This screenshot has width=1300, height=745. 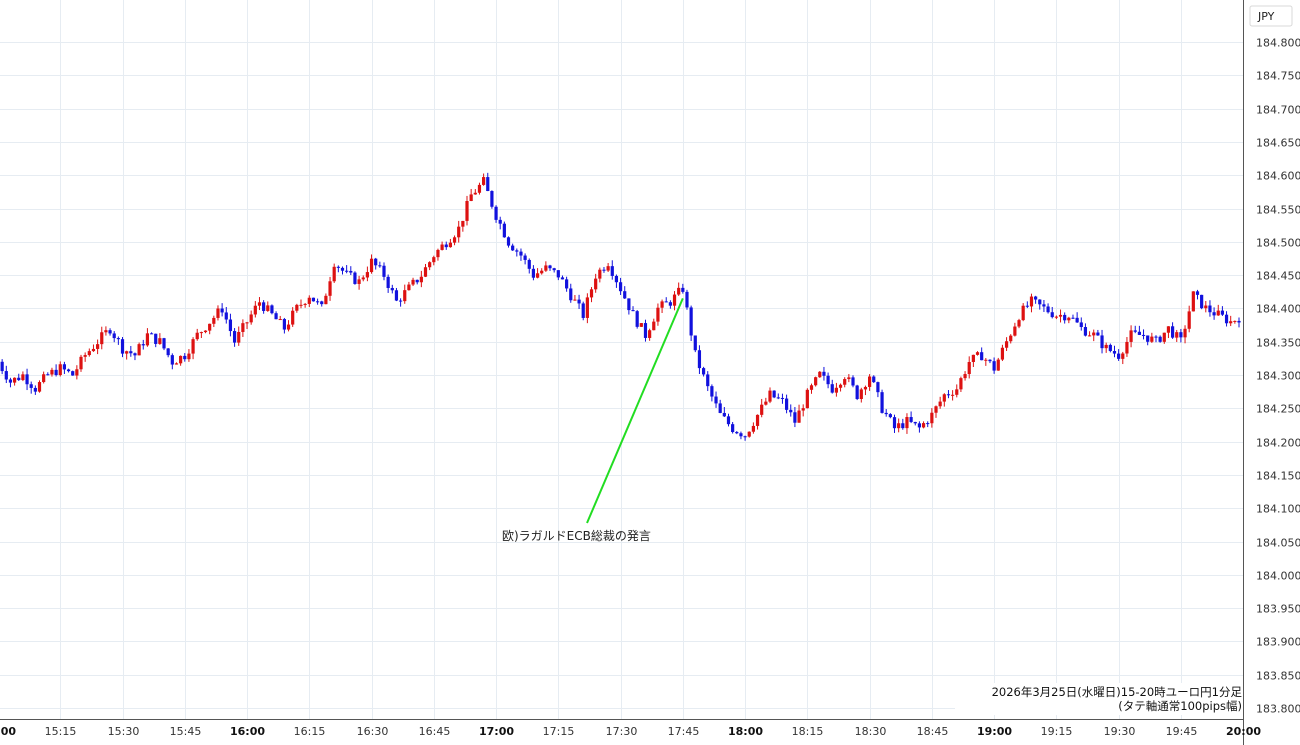 What do you see at coordinates (1278, 276) in the screenshot?
I see `y-tick-label: 184.450` at bounding box center [1278, 276].